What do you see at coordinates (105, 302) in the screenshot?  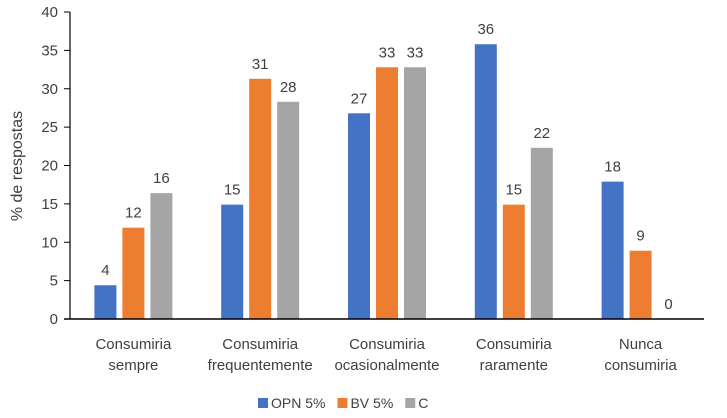 I see `bar-opn-5--0` at bounding box center [105, 302].